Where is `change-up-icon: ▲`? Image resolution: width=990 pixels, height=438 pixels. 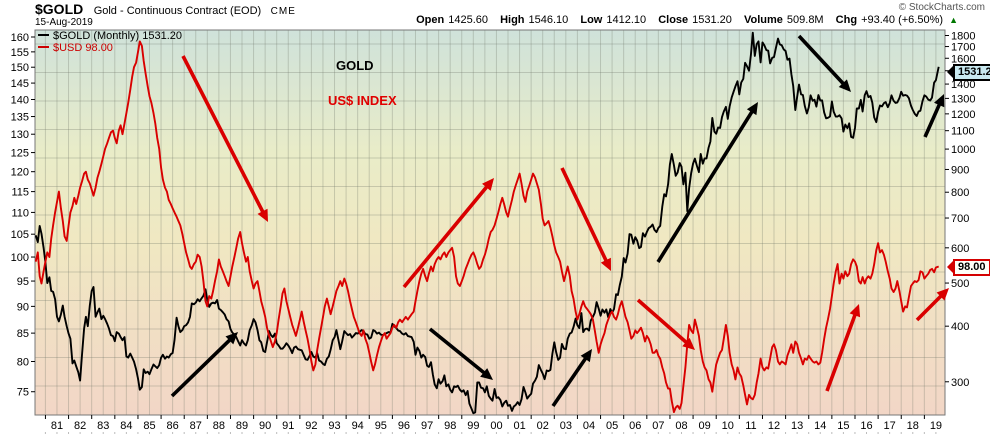
change-up-icon: ▲ is located at coordinates (953, 20).